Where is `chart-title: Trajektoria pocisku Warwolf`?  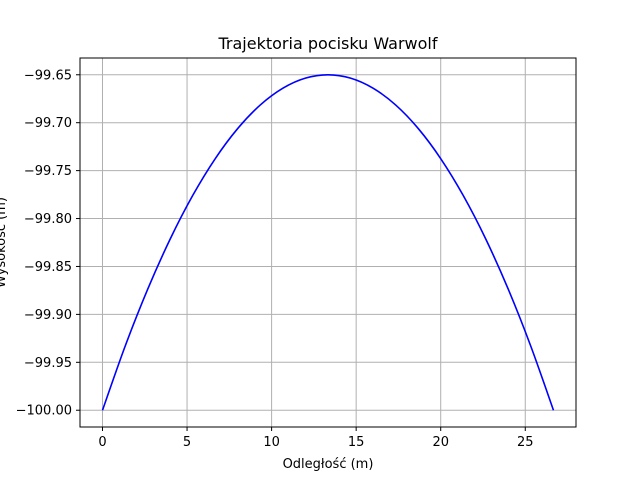 chart-title: Trajektoria pocisku Warwolf is located at coordinates (328, 43).